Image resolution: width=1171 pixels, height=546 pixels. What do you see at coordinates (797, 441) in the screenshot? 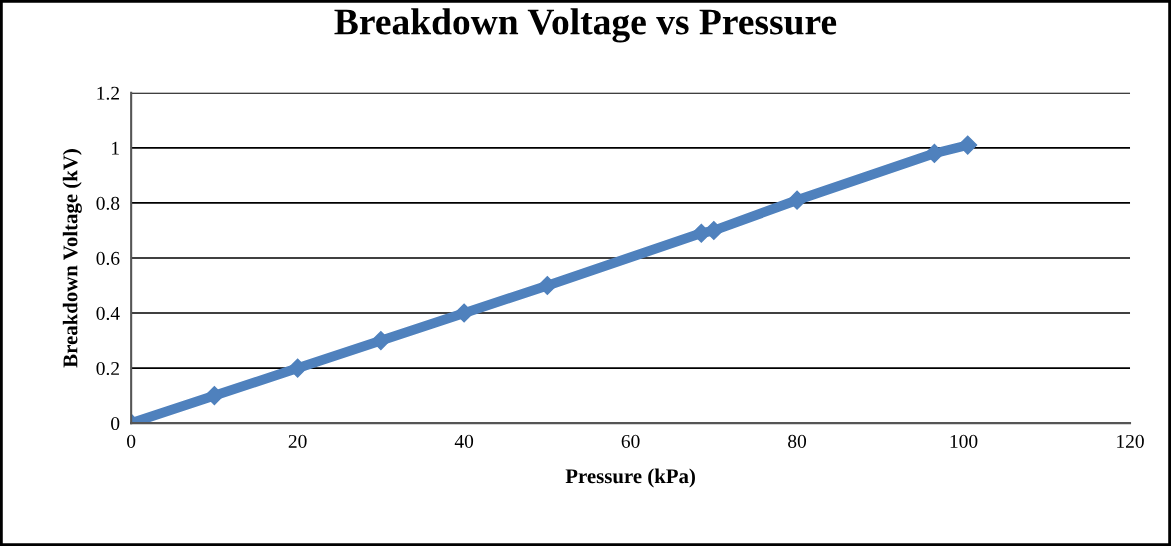
I see `x-tick-label: 80` at bounding box center [797, 441].